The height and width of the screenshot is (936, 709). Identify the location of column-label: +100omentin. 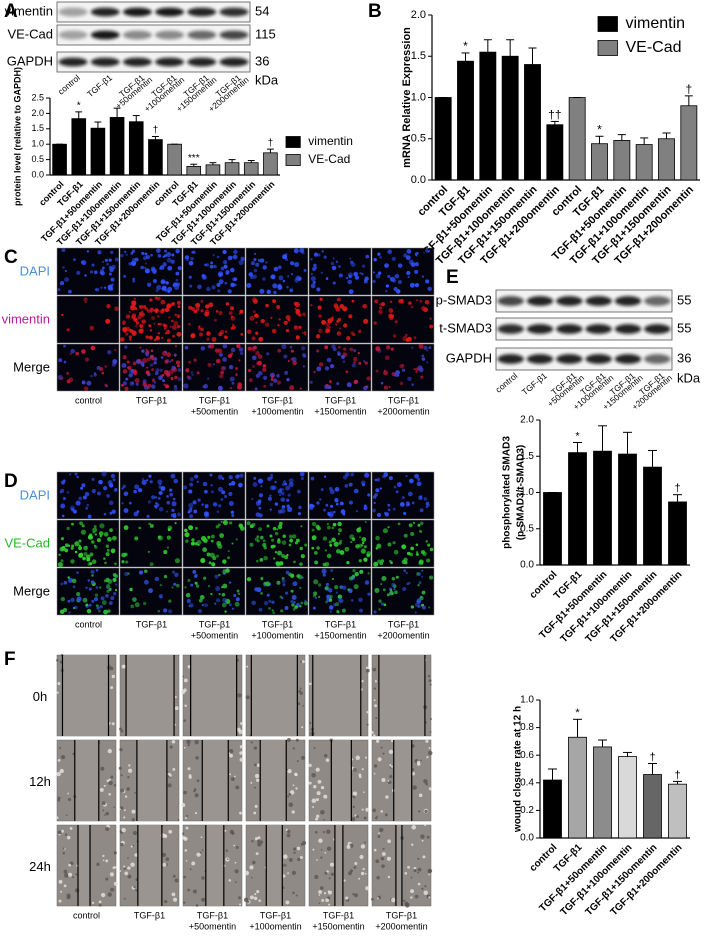
(275, 926).